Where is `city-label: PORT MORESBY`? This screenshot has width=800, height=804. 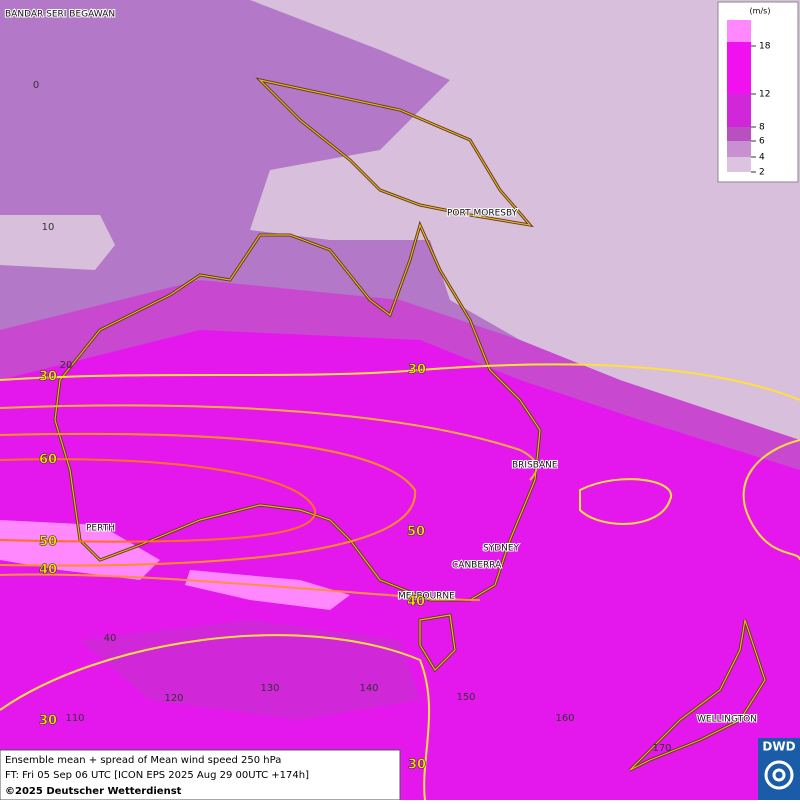
city-label: PORT MORESBY is located at coordinates (482, 214).